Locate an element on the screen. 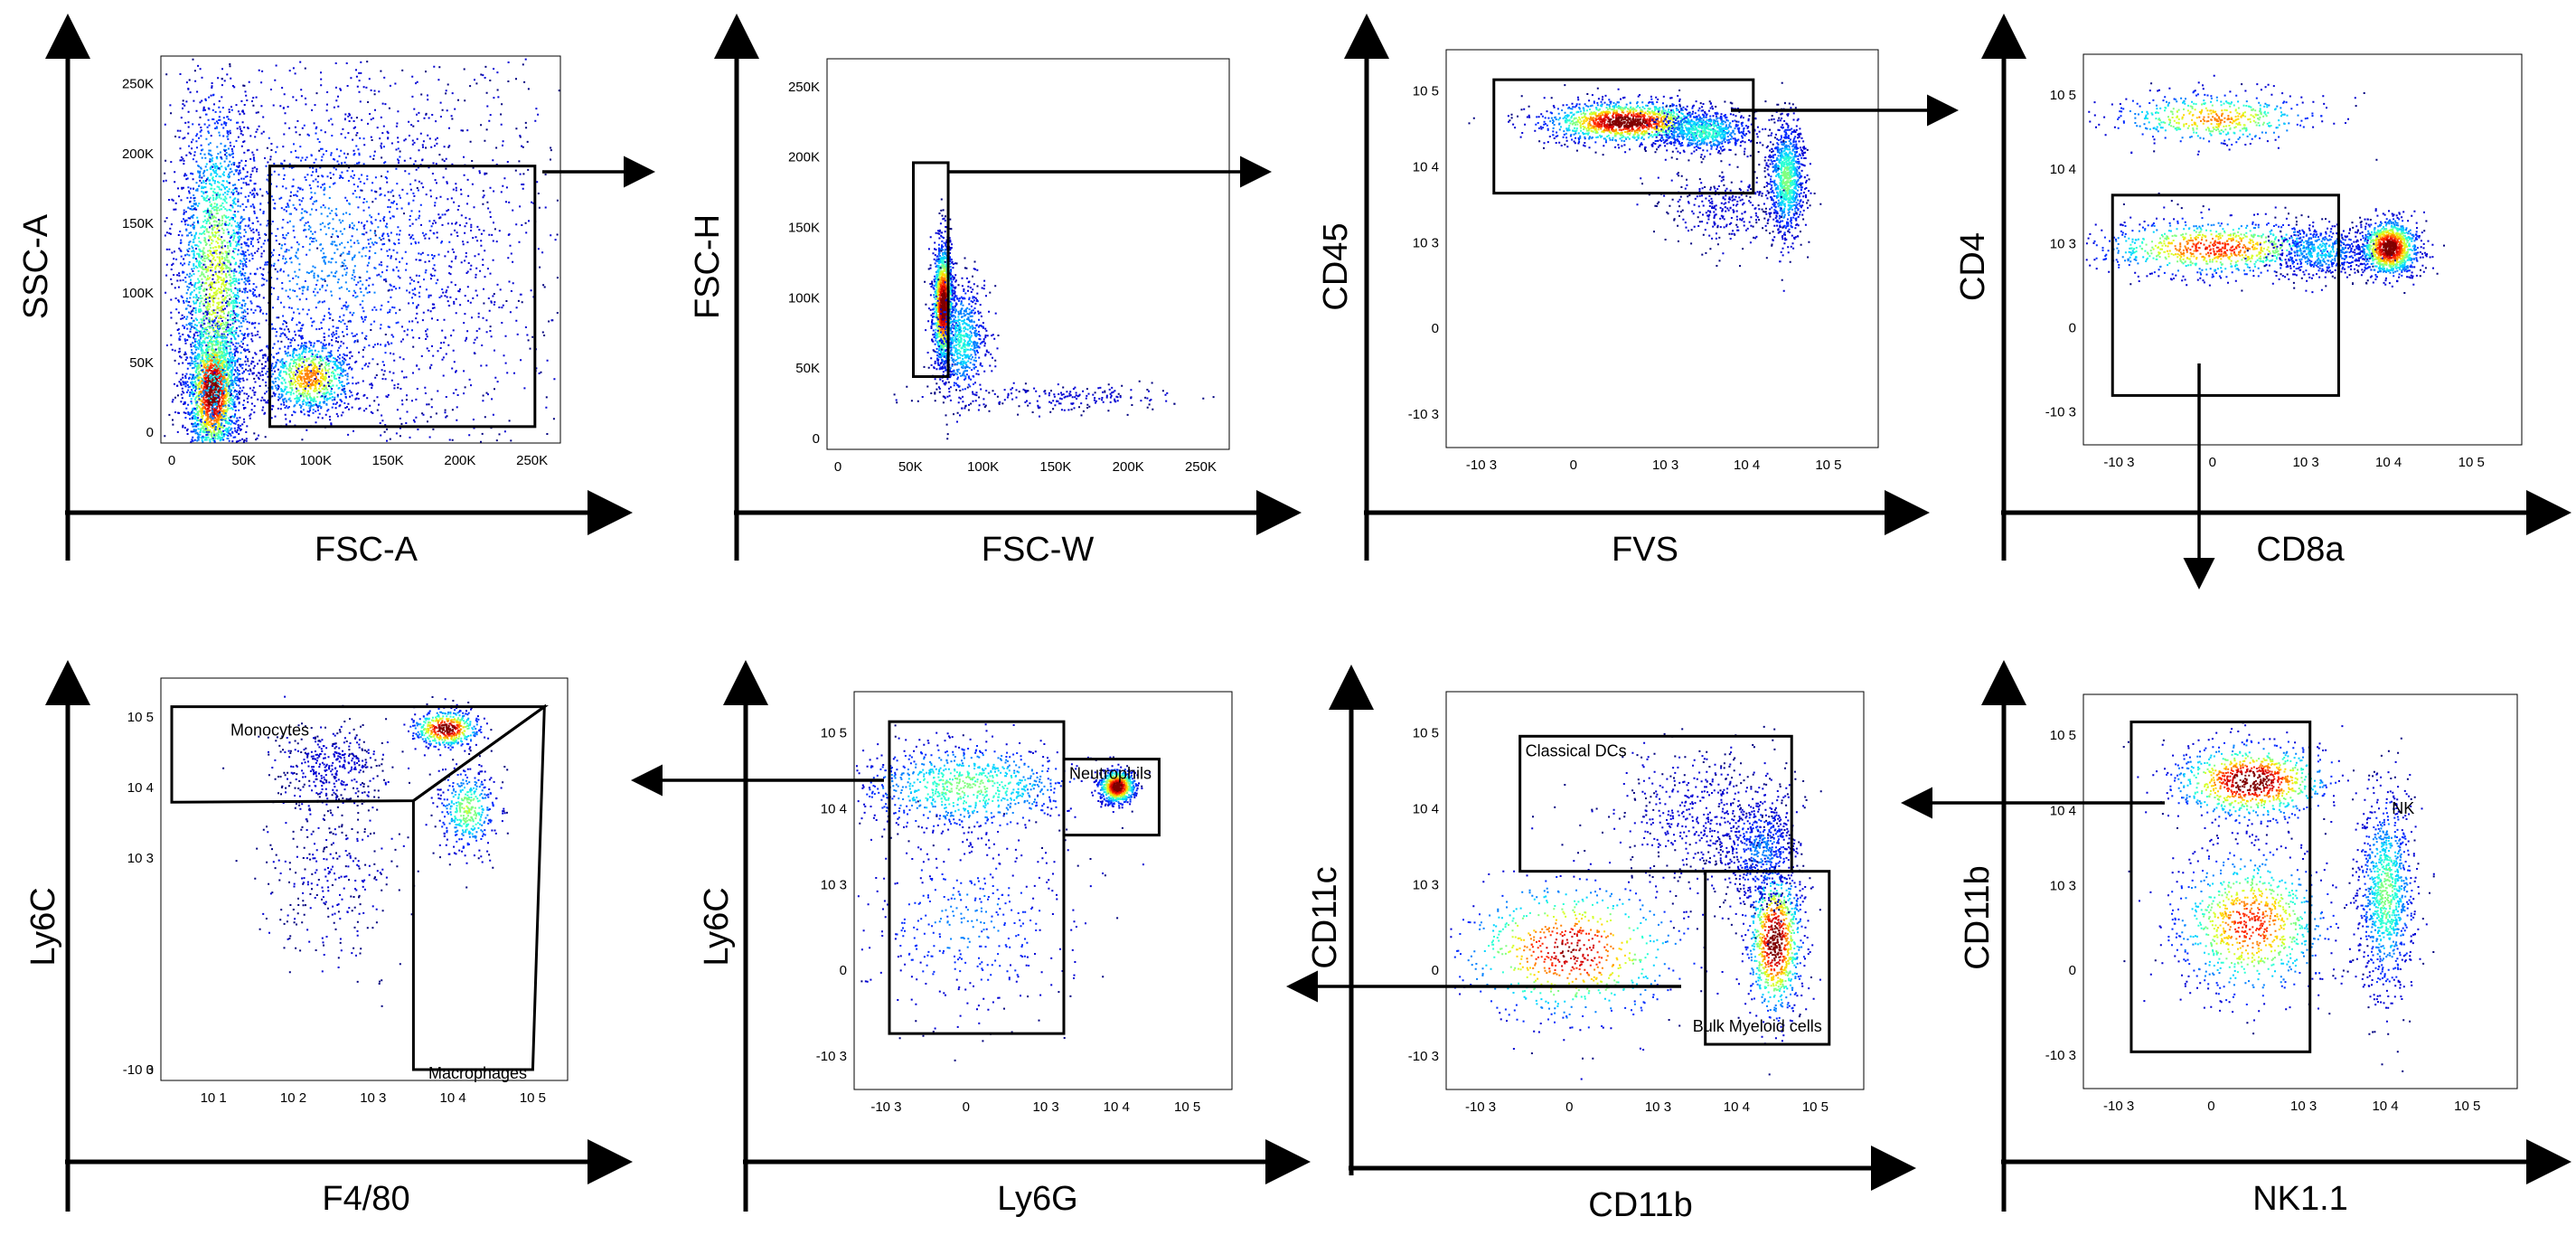 Image resolution: width=2576 pixels, height=1245 pixels. x-tick-label: 200K is located at coordinates (459, 460).